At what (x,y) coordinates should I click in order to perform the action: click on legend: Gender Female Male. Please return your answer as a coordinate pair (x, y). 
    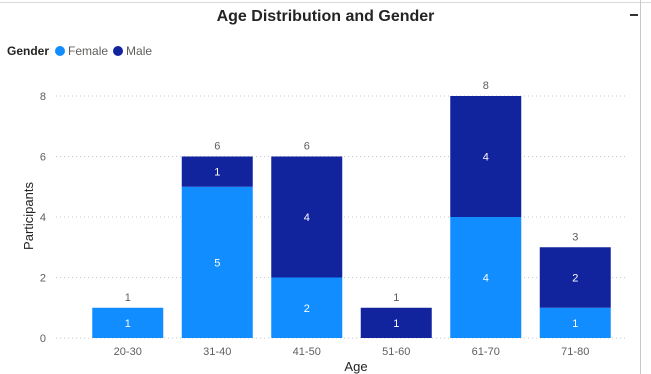
    Looking at the image, I should click on (82, 51).